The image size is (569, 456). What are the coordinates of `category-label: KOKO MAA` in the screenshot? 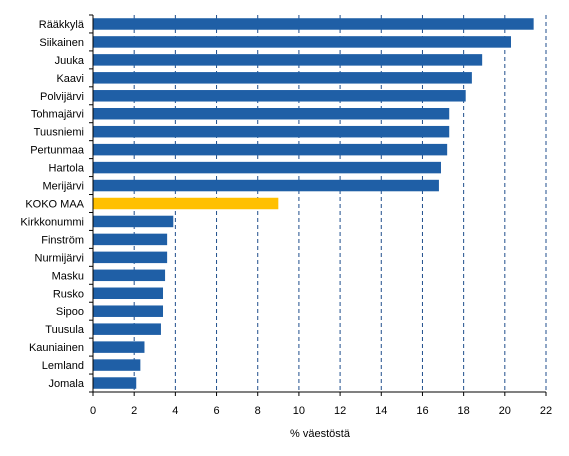 It's located at (54, 205).